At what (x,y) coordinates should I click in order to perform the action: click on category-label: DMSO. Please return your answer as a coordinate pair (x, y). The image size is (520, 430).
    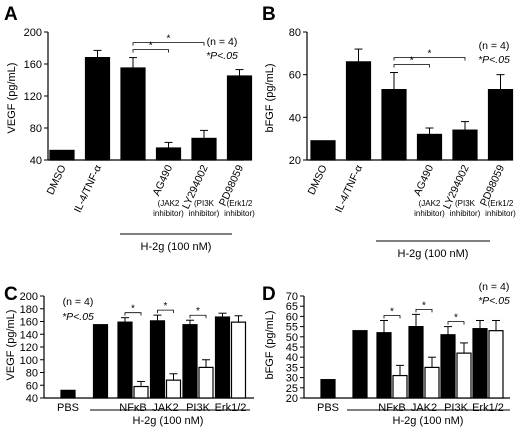
    Looking at the image, I should click on (57, 180).